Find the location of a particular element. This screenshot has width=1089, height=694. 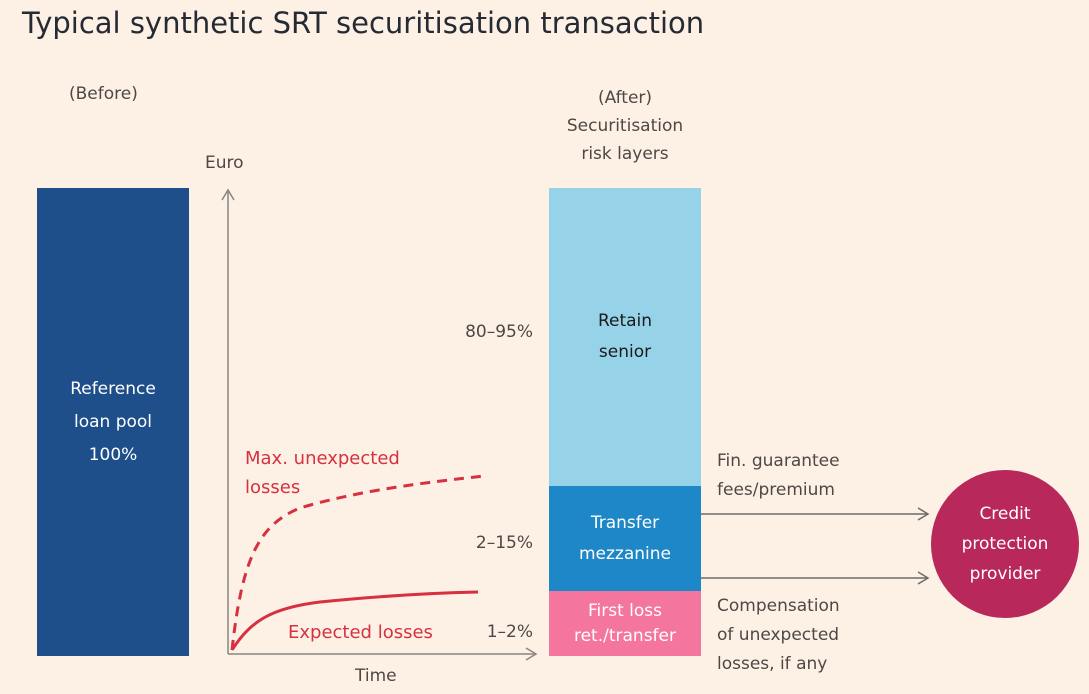

fees-premium-label: Fin. guarantee fees/premium is located at coordinates (778, 476).